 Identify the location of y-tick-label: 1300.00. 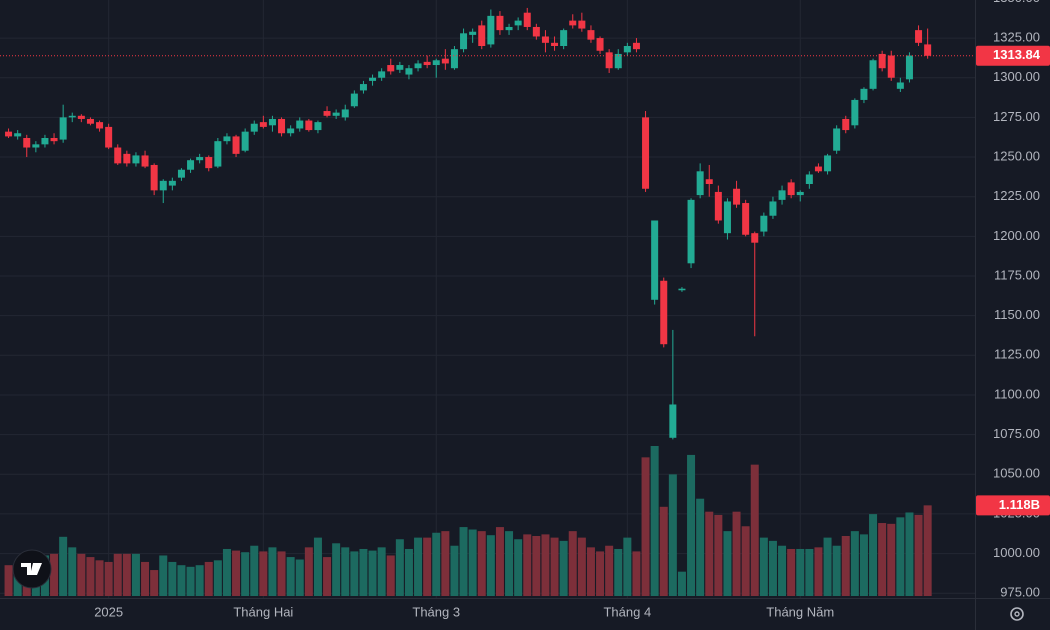
(1016, 76).